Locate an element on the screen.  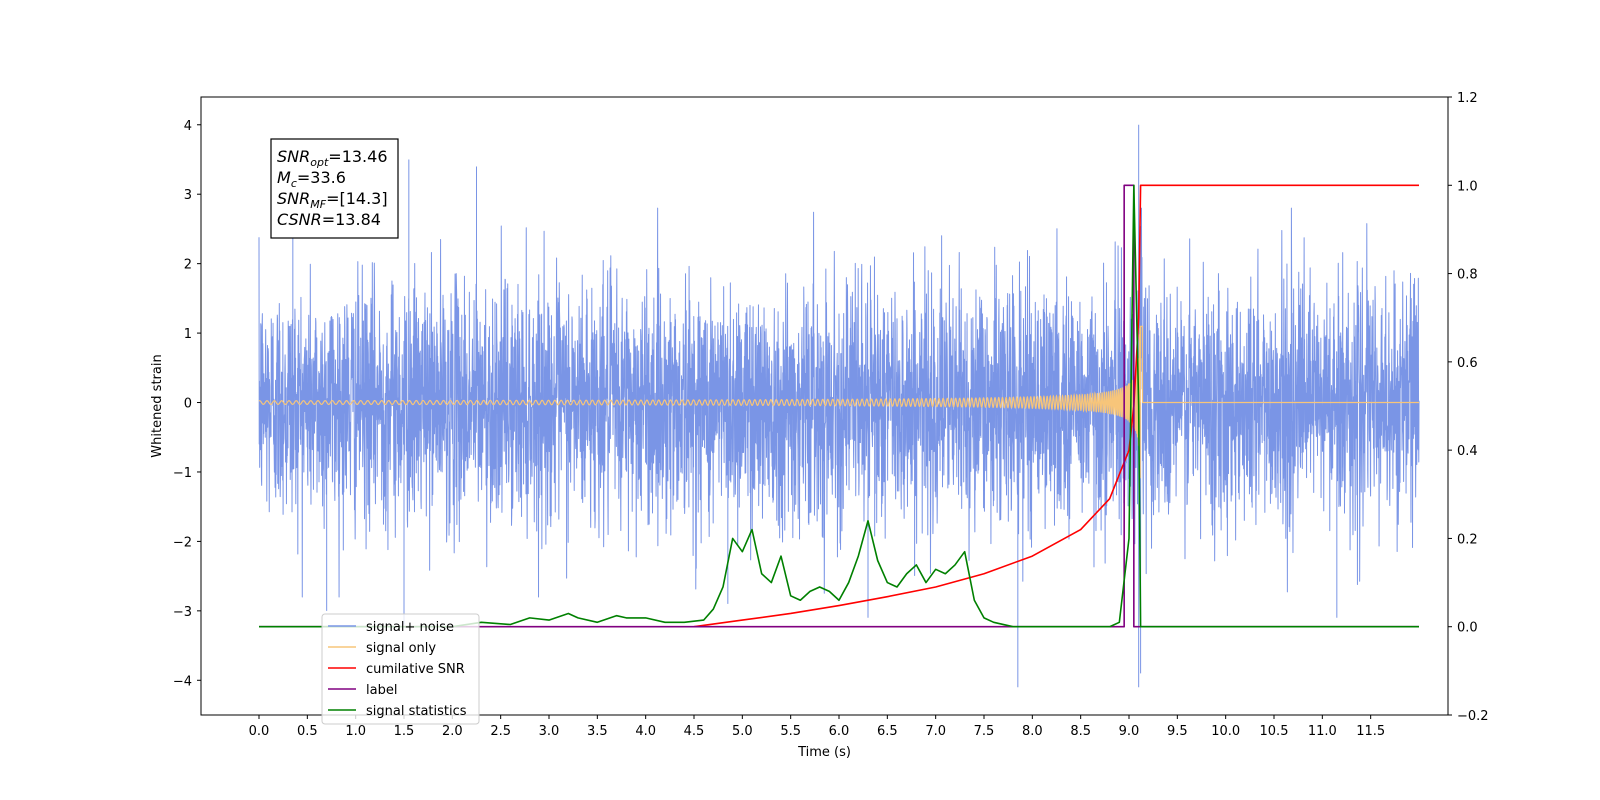
x-tick-label: 6.0 is located at coordinates (839, 731).